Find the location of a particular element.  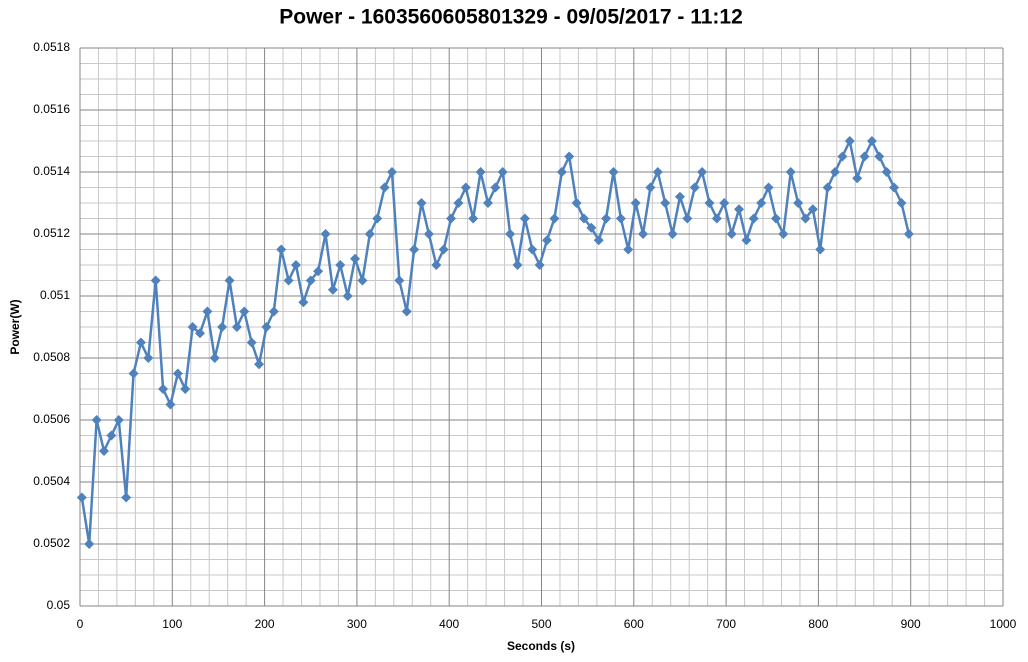

x-tick-label: 0 is located at coordinates (80, 624).